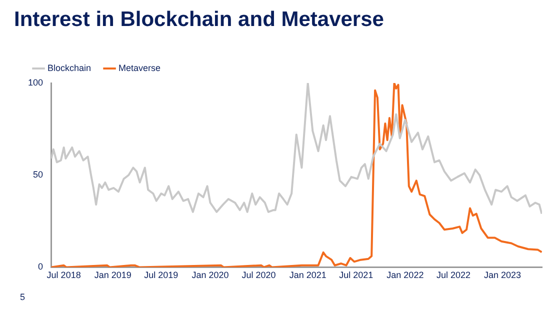 The image size is (560, 311). Describe the element at coordinates (113, 275) in the screenshot. I see `x-tick-label: Jan 2019` at that location.